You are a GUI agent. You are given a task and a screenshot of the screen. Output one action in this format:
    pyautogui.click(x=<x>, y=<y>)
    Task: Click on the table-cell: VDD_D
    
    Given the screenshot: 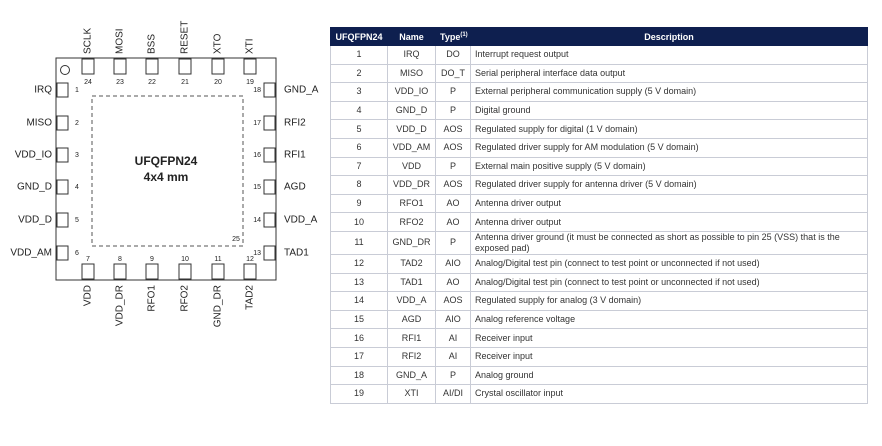 What is the action you would take?
    pyautogui.click(x=411, y=129)
    